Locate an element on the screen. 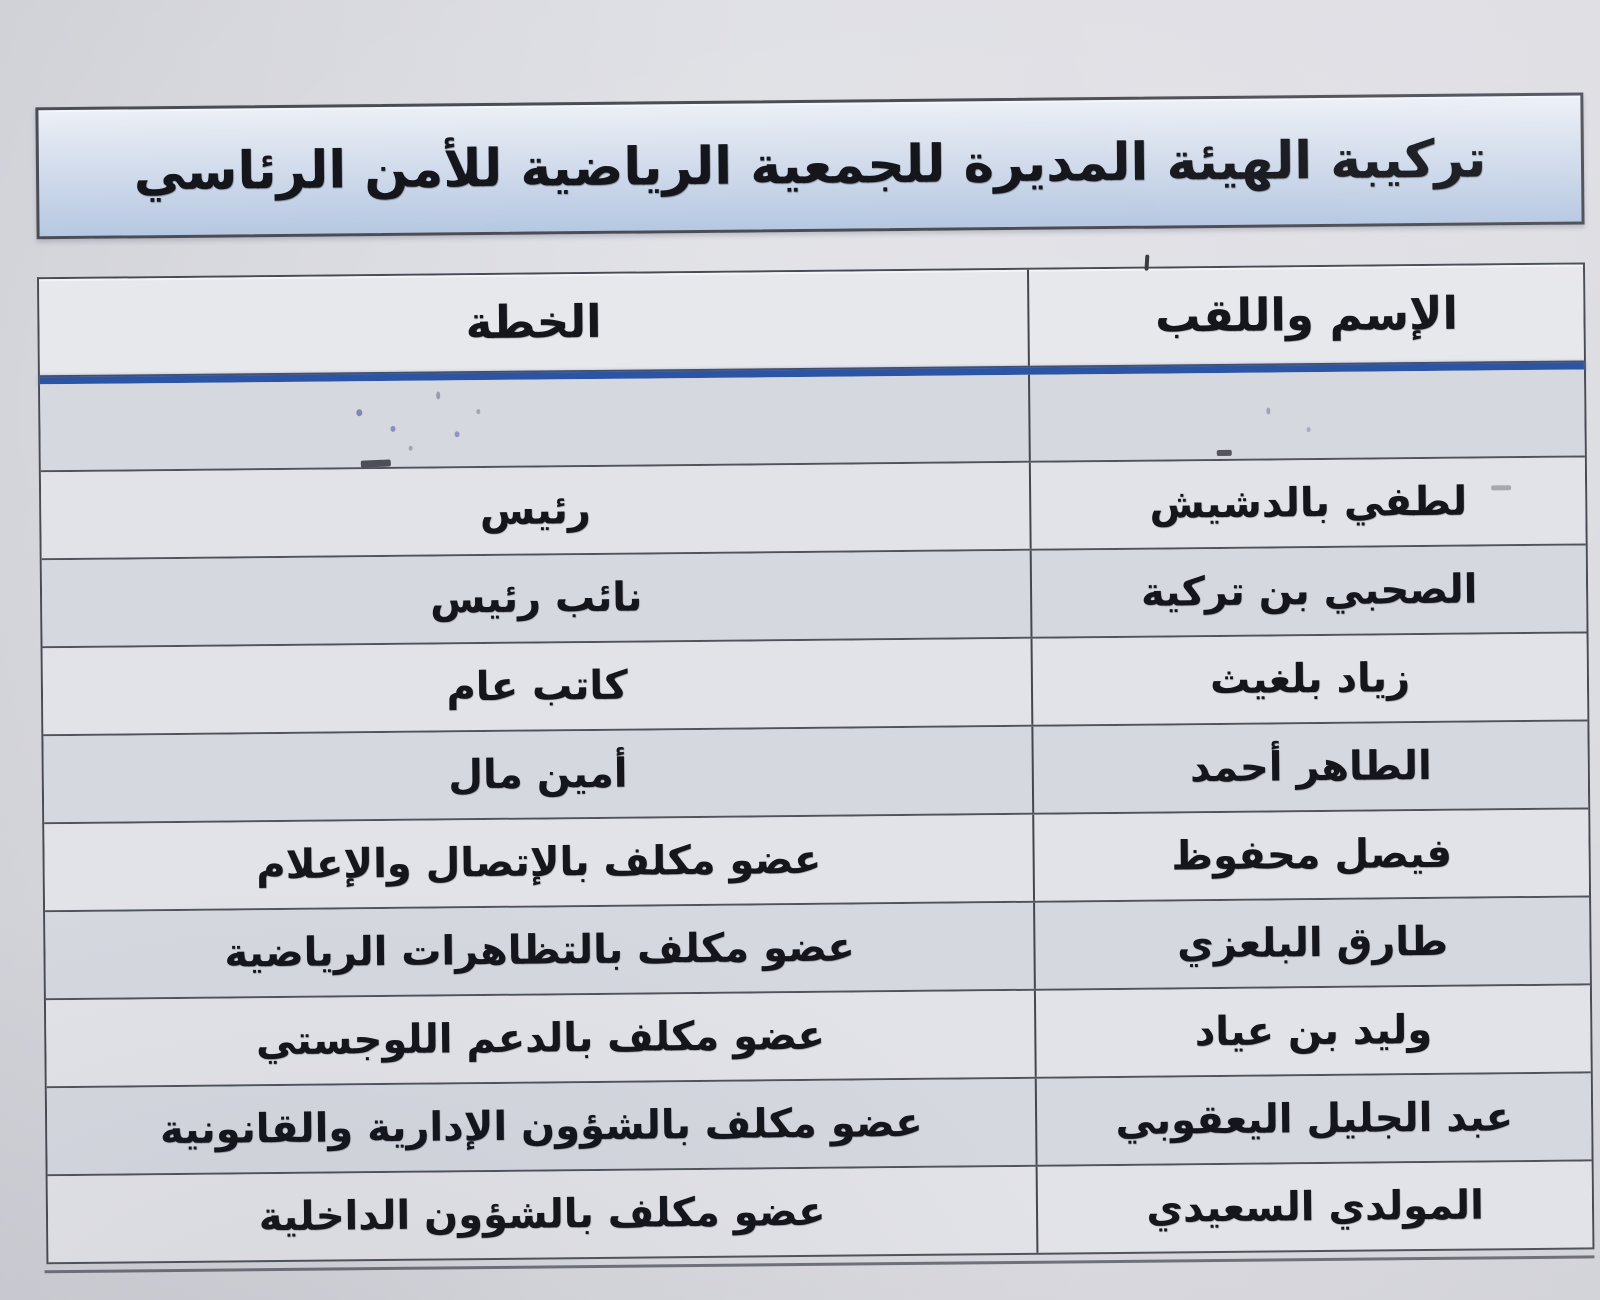 Image resolution: width=1600 pixels, height=1300 pixels. cell-position is located at coordinates (534, 422).